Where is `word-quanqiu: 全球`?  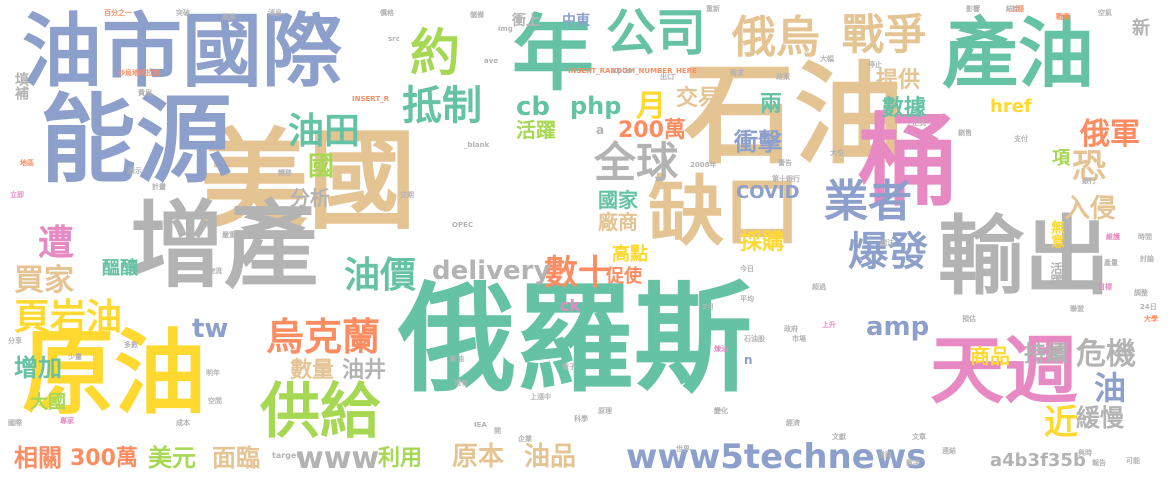
word-quanqiu: 全球 is located at coordinates (636, 162).